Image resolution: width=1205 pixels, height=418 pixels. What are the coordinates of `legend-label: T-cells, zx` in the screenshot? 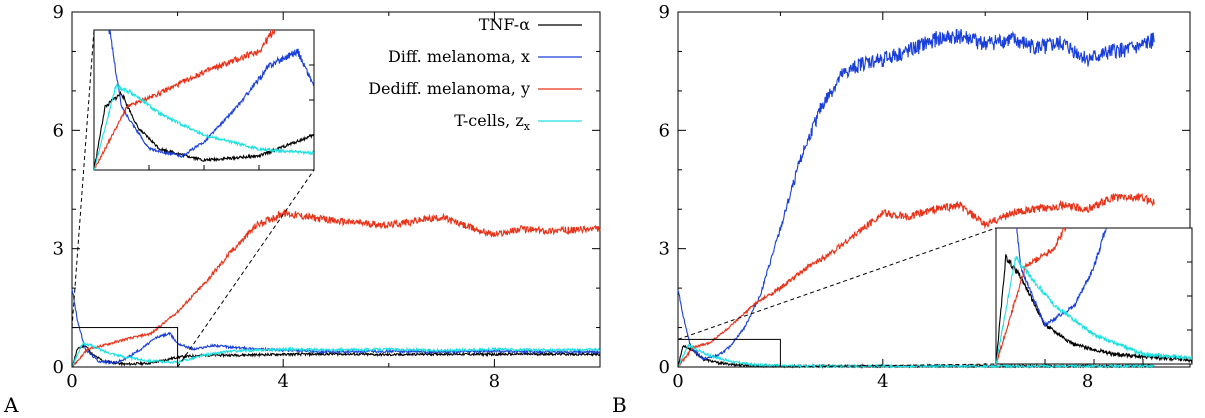 It's located at (492, 122).